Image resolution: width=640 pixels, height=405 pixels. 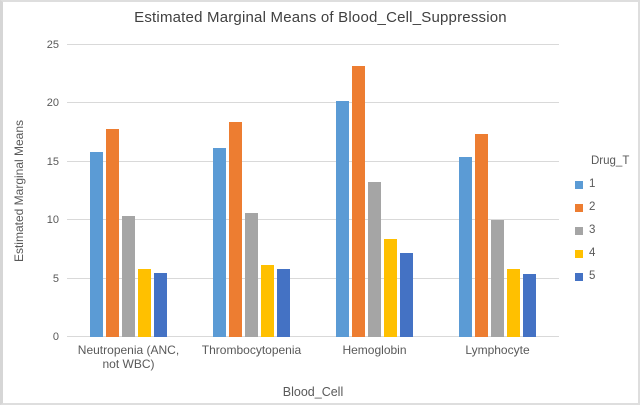 I want to click on x-category-label-3: Hemoglobin, so click(x=374, y=350).